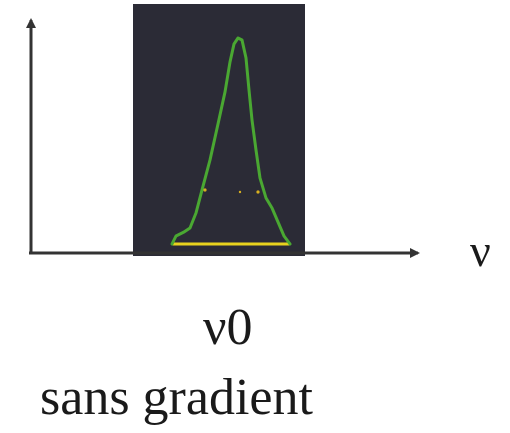 The width and height of the screenshot is (510, 433). Describe the element at coordinates (228, 327) in the screenshot. I see `center-frequency-label: ν0` at that location.